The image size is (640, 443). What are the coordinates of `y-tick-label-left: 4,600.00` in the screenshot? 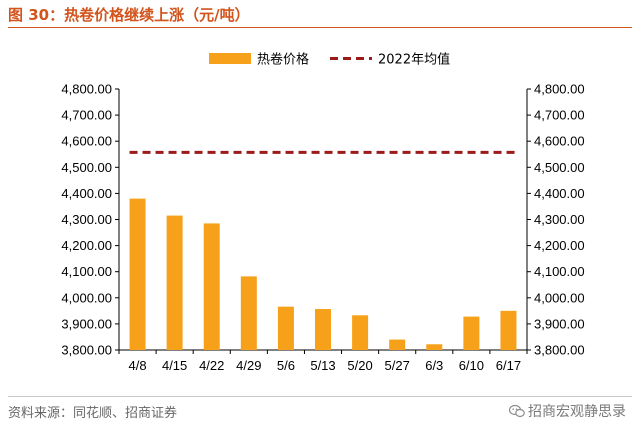 It's located at (86, 141).